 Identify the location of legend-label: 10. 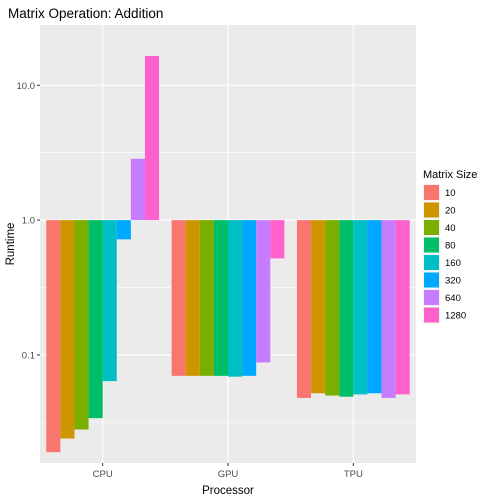
(450, 193).